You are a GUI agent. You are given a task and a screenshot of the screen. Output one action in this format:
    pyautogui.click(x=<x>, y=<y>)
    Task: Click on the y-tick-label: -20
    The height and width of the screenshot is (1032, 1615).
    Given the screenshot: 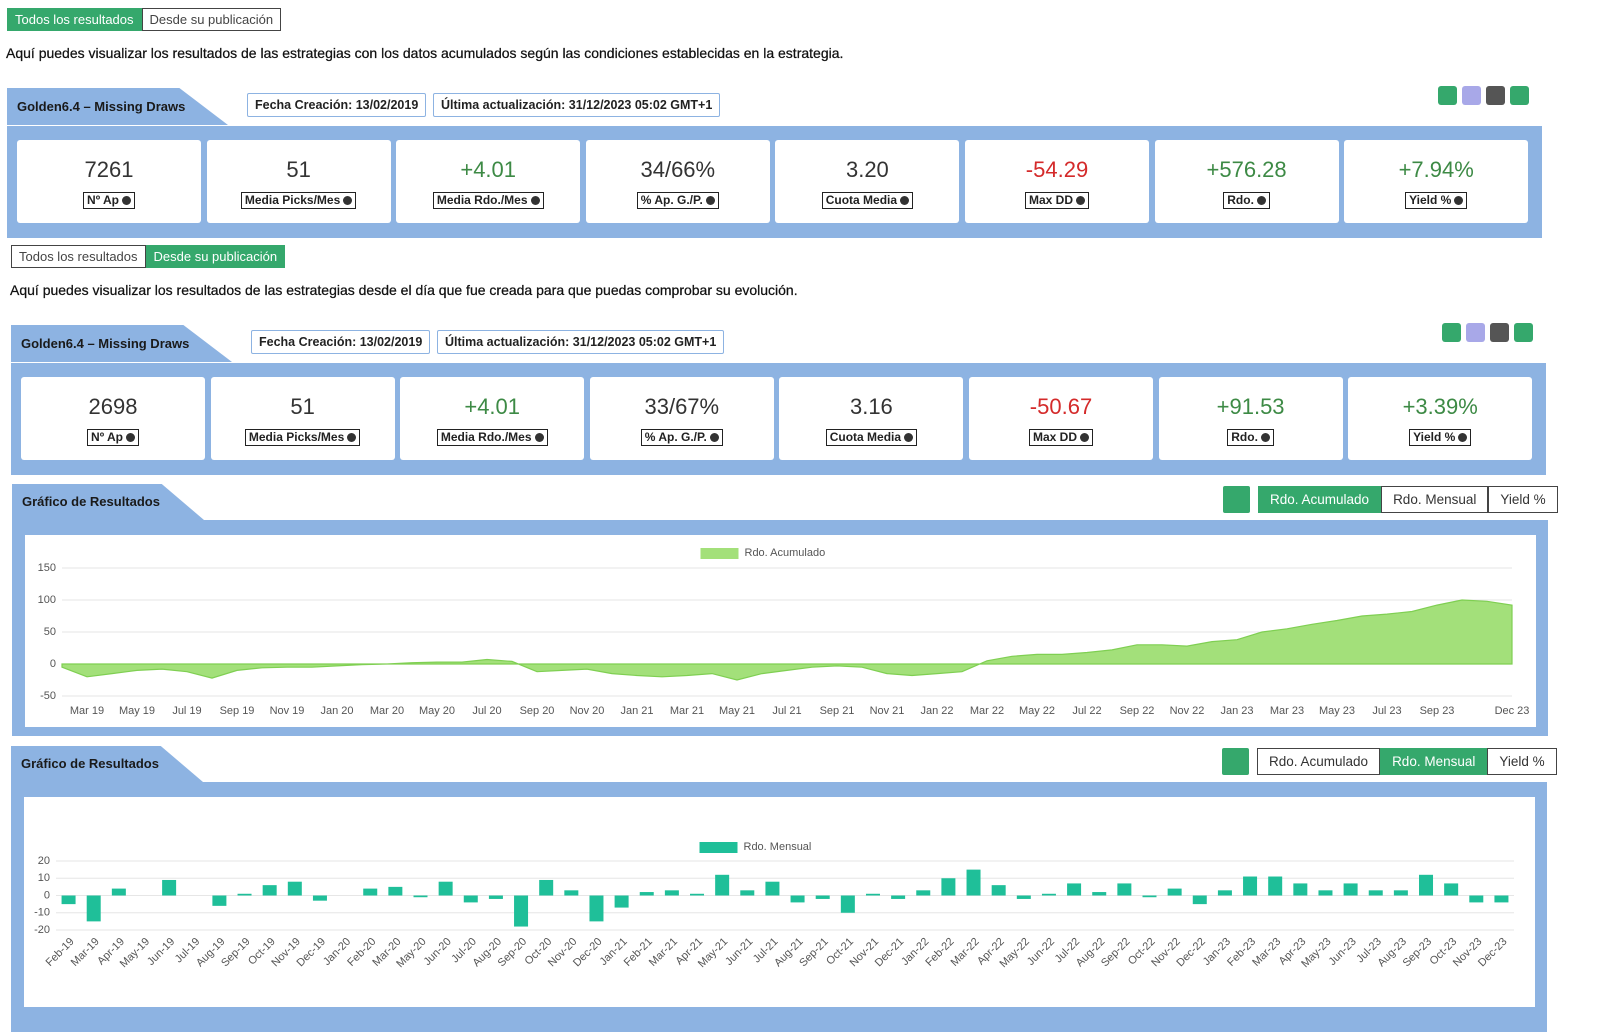 What is the action you would take?
    pyautogui.click(x=42, y=930)
    